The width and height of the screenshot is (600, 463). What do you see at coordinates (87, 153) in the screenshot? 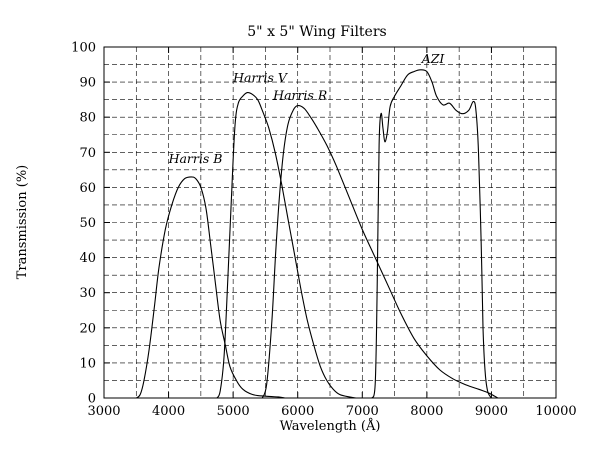
I see `y-tick-label: 70` at bounding box center [87, 153].